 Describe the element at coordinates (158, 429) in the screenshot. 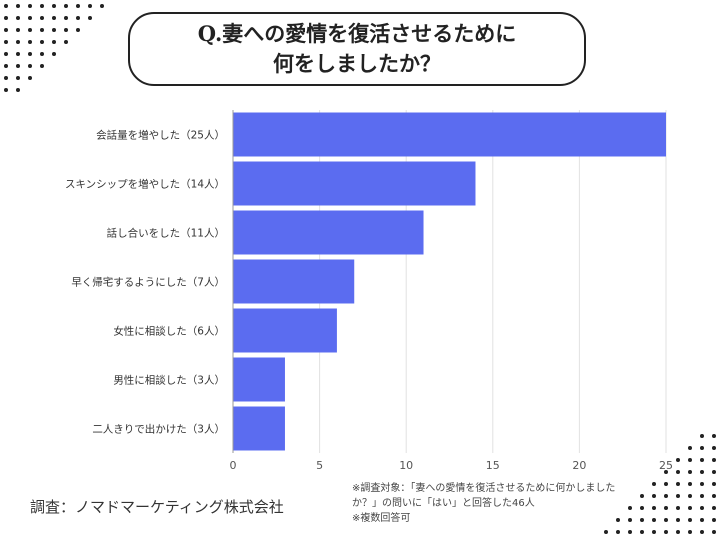

I see `category-label: 二人きりで出かけた（3人）` at that location.